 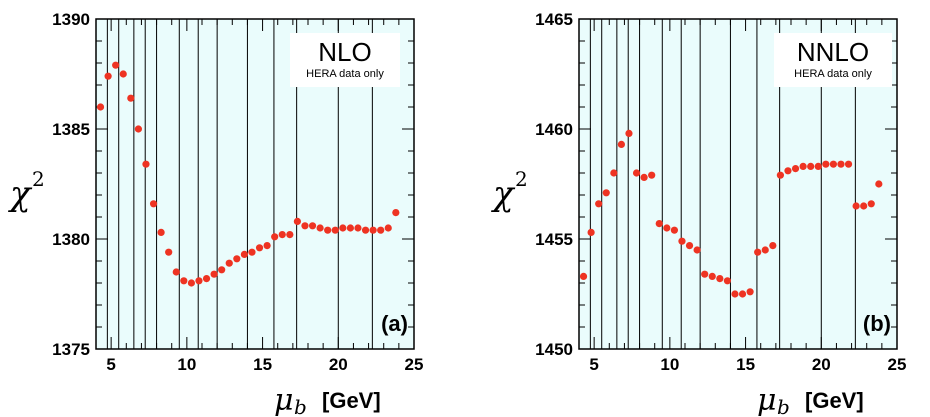 What do you see at coordinates (833, 52) in the screenshot?
I see `legend-title: NNLO` at bounding box center [833, 52].